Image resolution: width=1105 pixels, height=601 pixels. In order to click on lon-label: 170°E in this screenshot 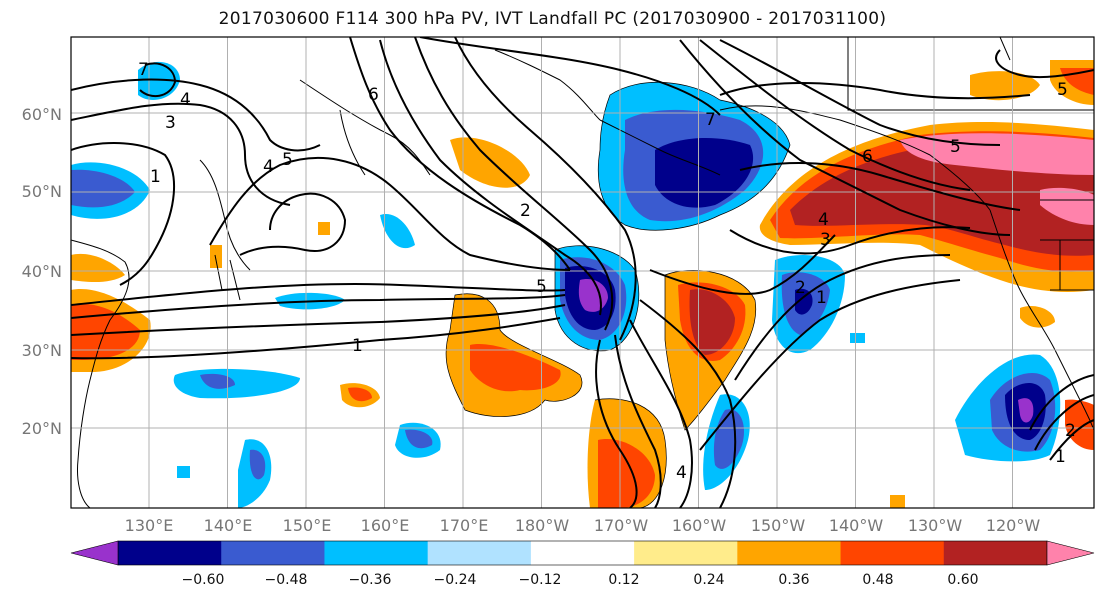, I will do `click(464, 525)`.